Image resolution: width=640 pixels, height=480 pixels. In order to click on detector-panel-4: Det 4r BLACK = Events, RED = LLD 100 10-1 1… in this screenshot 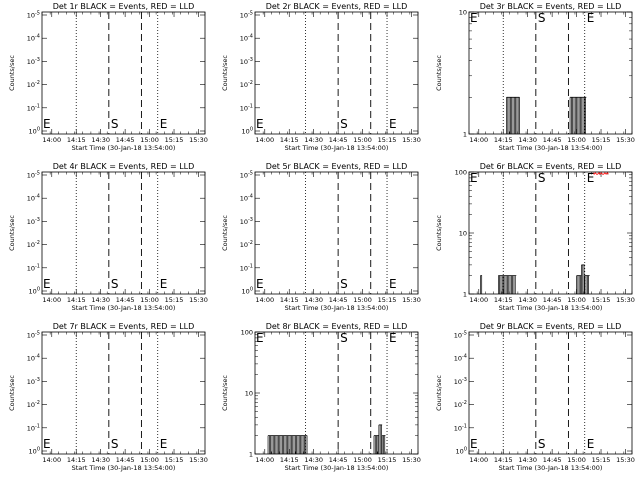, I will do `click(106, 240)`.